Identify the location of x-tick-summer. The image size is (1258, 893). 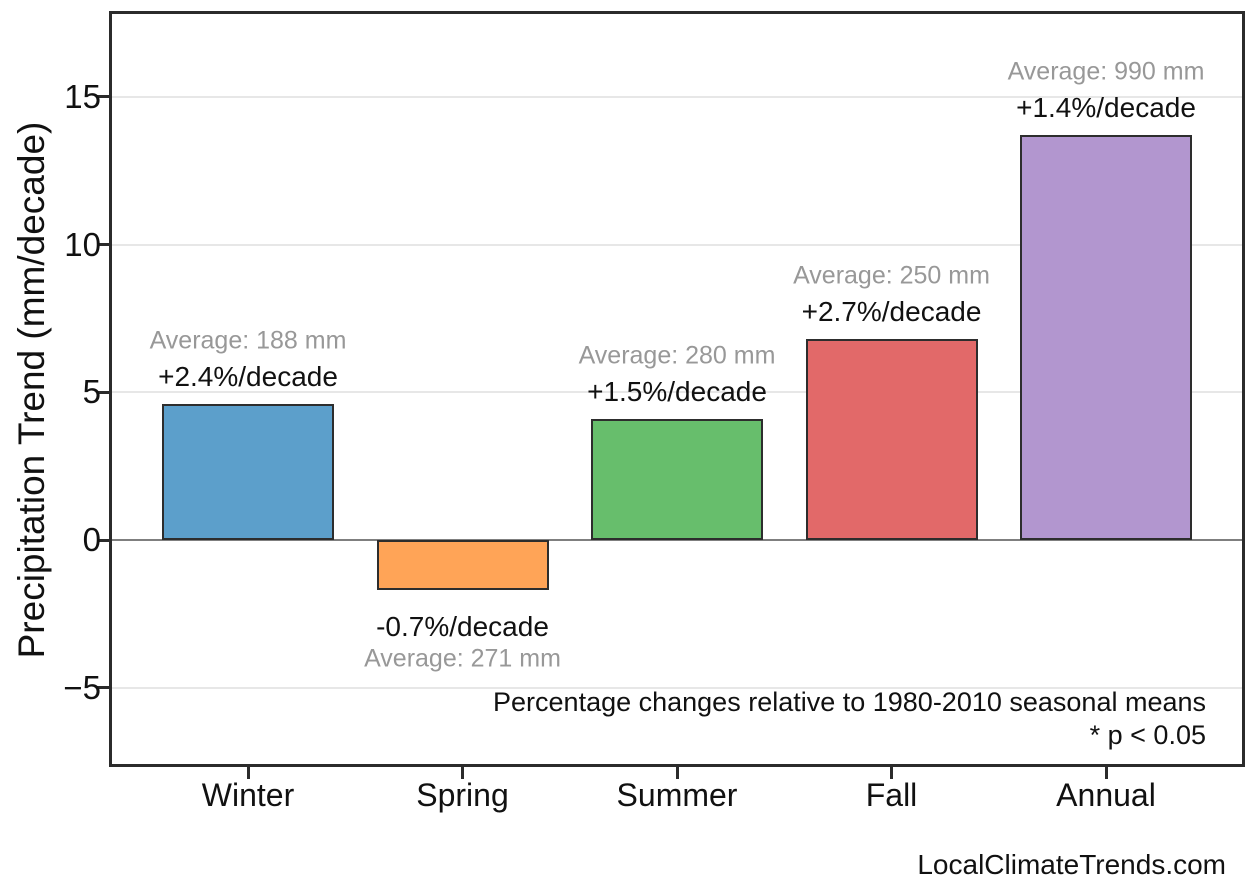
(677, 773).